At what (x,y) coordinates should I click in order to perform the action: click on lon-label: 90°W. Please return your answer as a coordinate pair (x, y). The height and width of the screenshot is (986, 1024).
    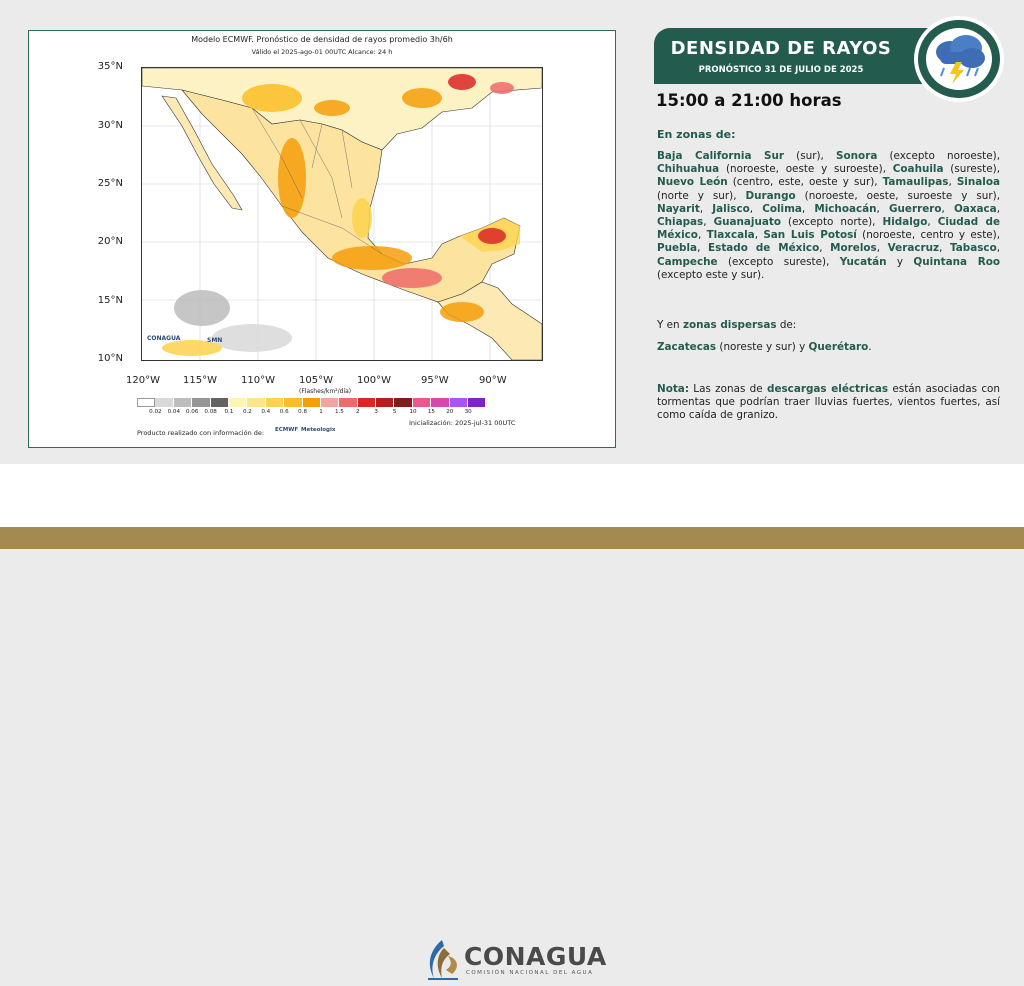
    Looking at the image, I should click on (493, 380).